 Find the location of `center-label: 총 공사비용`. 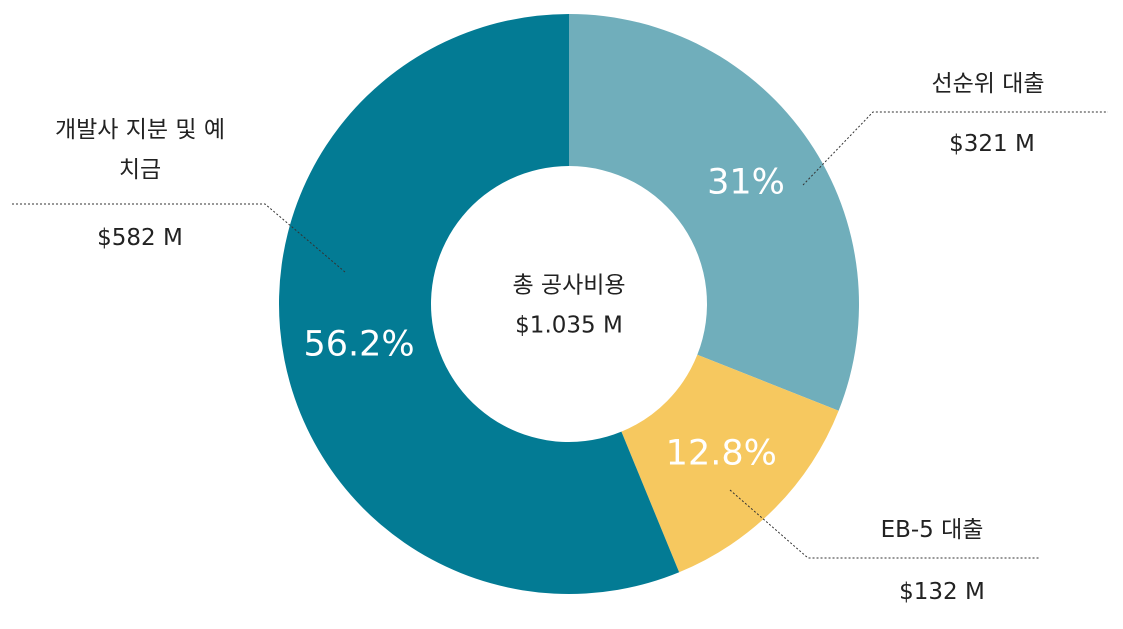

center-label: 총 공사비용 is located at coordinates (568, 286).